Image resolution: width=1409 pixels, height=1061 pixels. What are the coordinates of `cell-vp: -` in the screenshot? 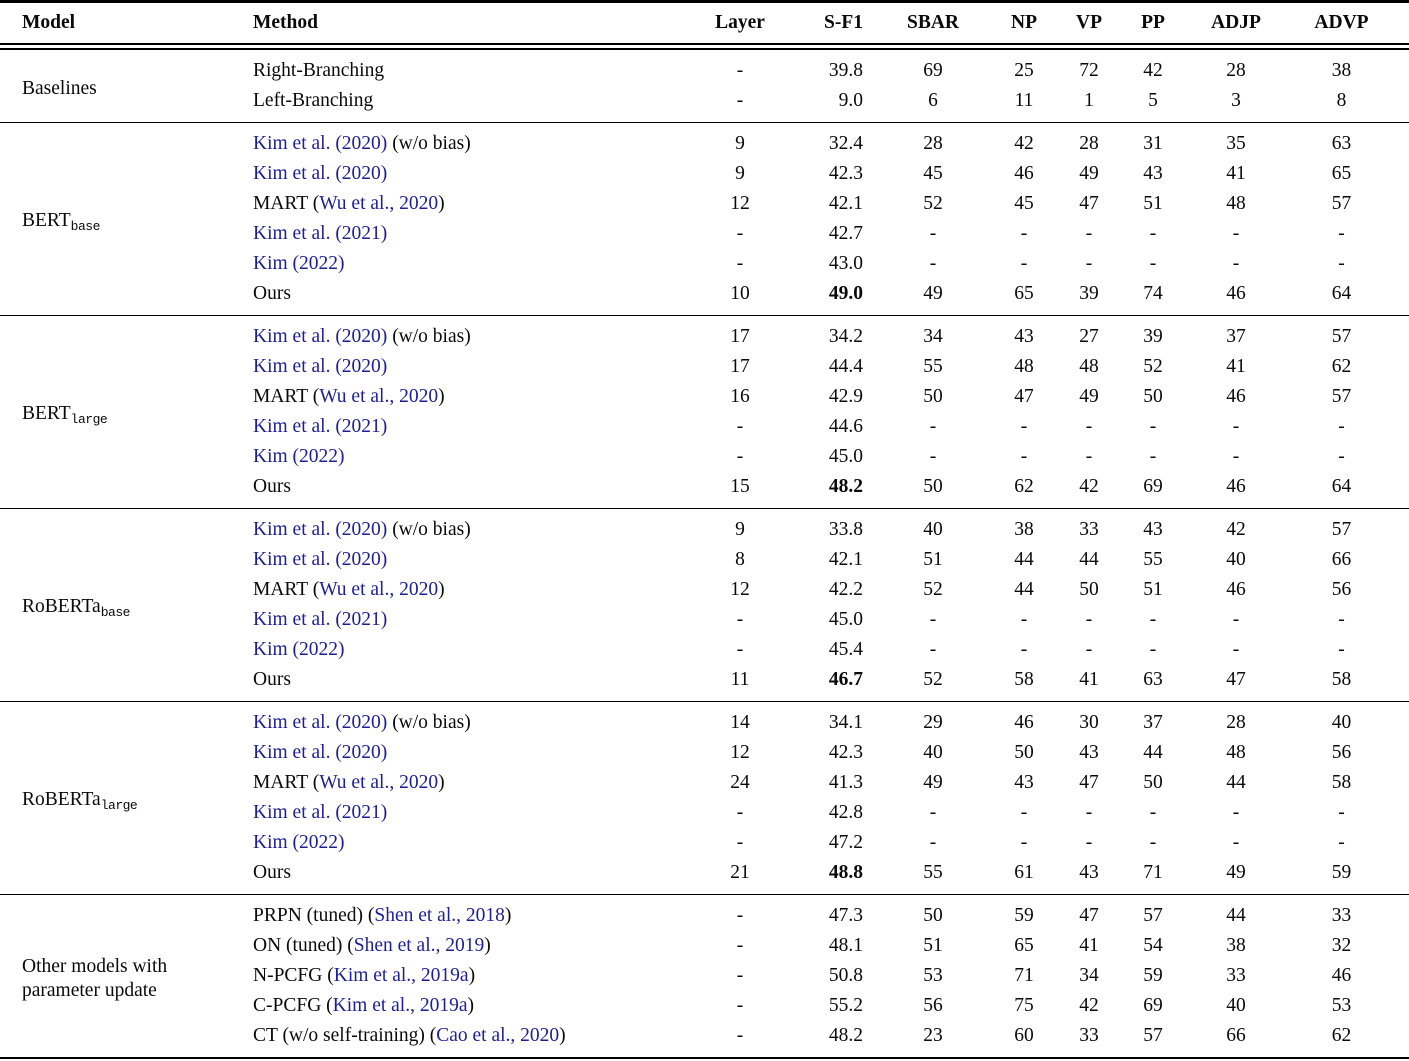 It's located at (1089, 233).